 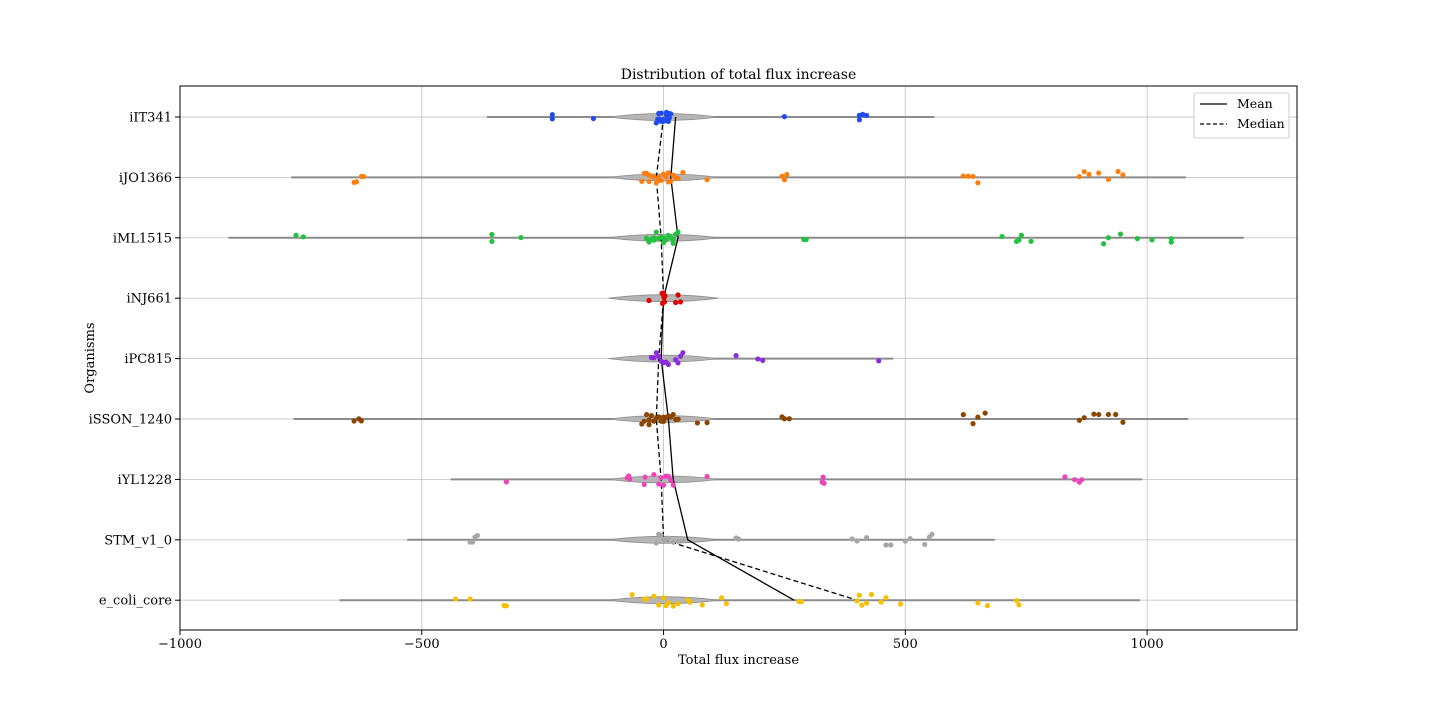 I want to click on y-tick-label: iSSON_1240, so click(x=130, y=420).